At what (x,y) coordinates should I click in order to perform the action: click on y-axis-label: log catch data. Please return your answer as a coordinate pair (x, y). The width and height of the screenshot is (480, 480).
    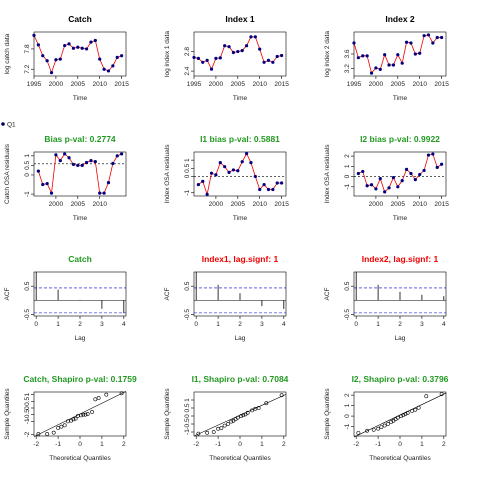
    Looking at the image, I should click on (7, 53).